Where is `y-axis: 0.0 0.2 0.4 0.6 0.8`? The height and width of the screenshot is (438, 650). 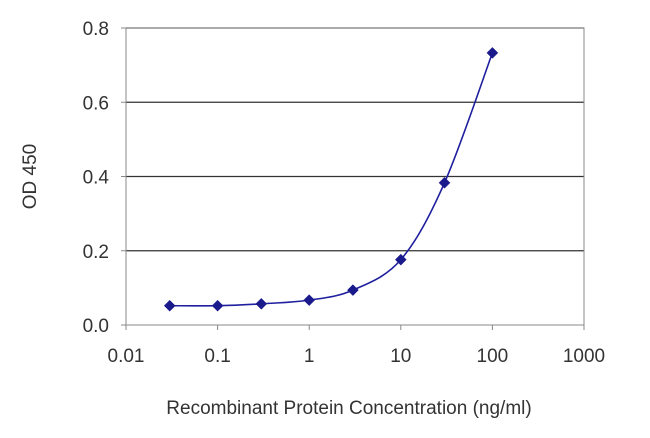
y-axis: 0.0 0.2 0.4 0.6 0.8 is located at coordinates (104, 178).